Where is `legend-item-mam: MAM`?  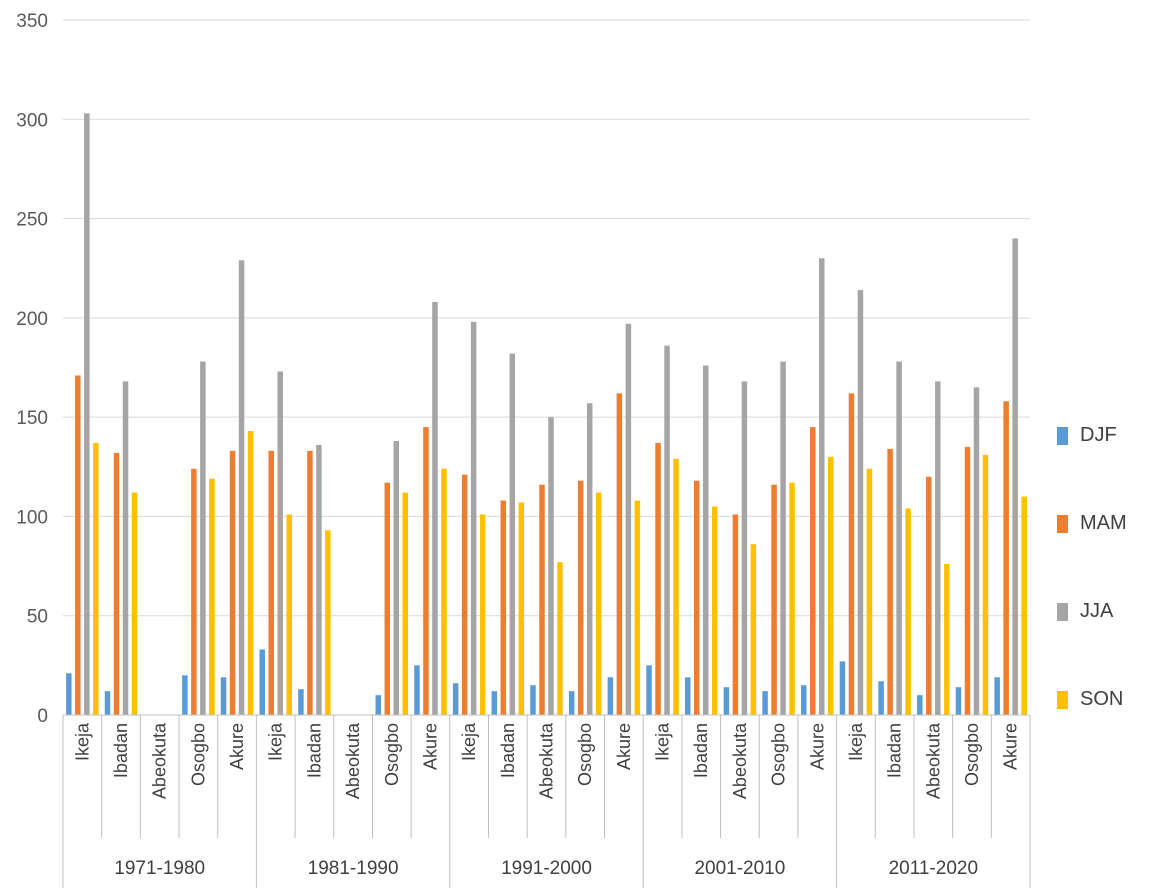 legend-item-mam: MAM is located at coordinates (1092, 523).